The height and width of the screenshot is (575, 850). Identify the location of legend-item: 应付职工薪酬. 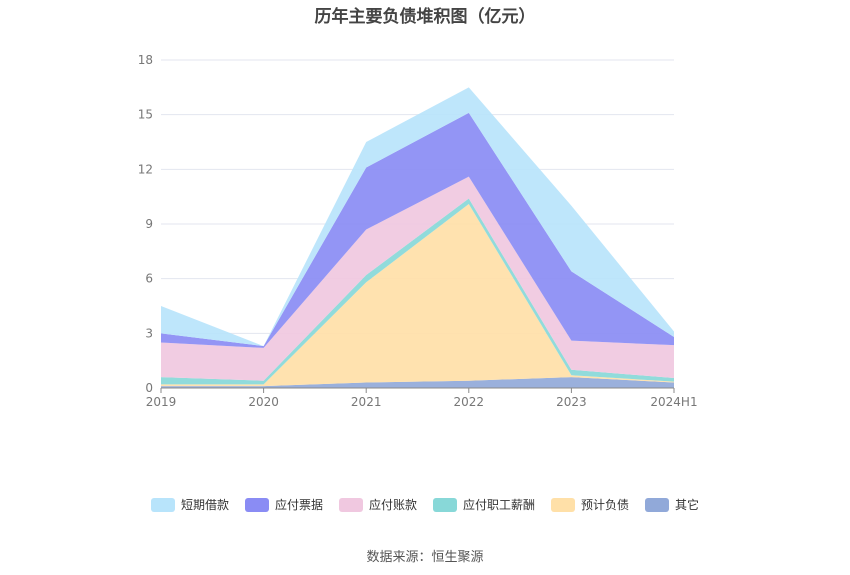
(484, 504).